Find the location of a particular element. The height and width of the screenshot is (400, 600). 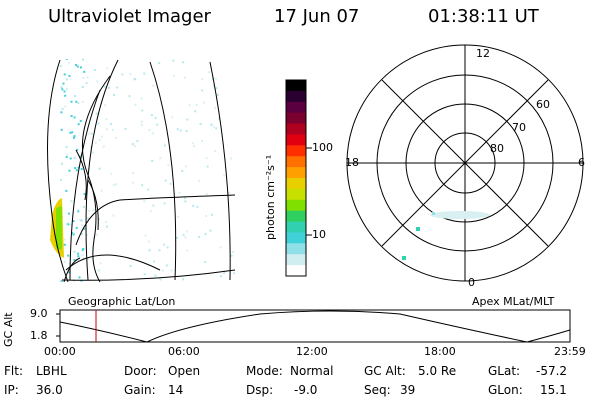

glat-label: GLat: is located at coordinates (504, 371).